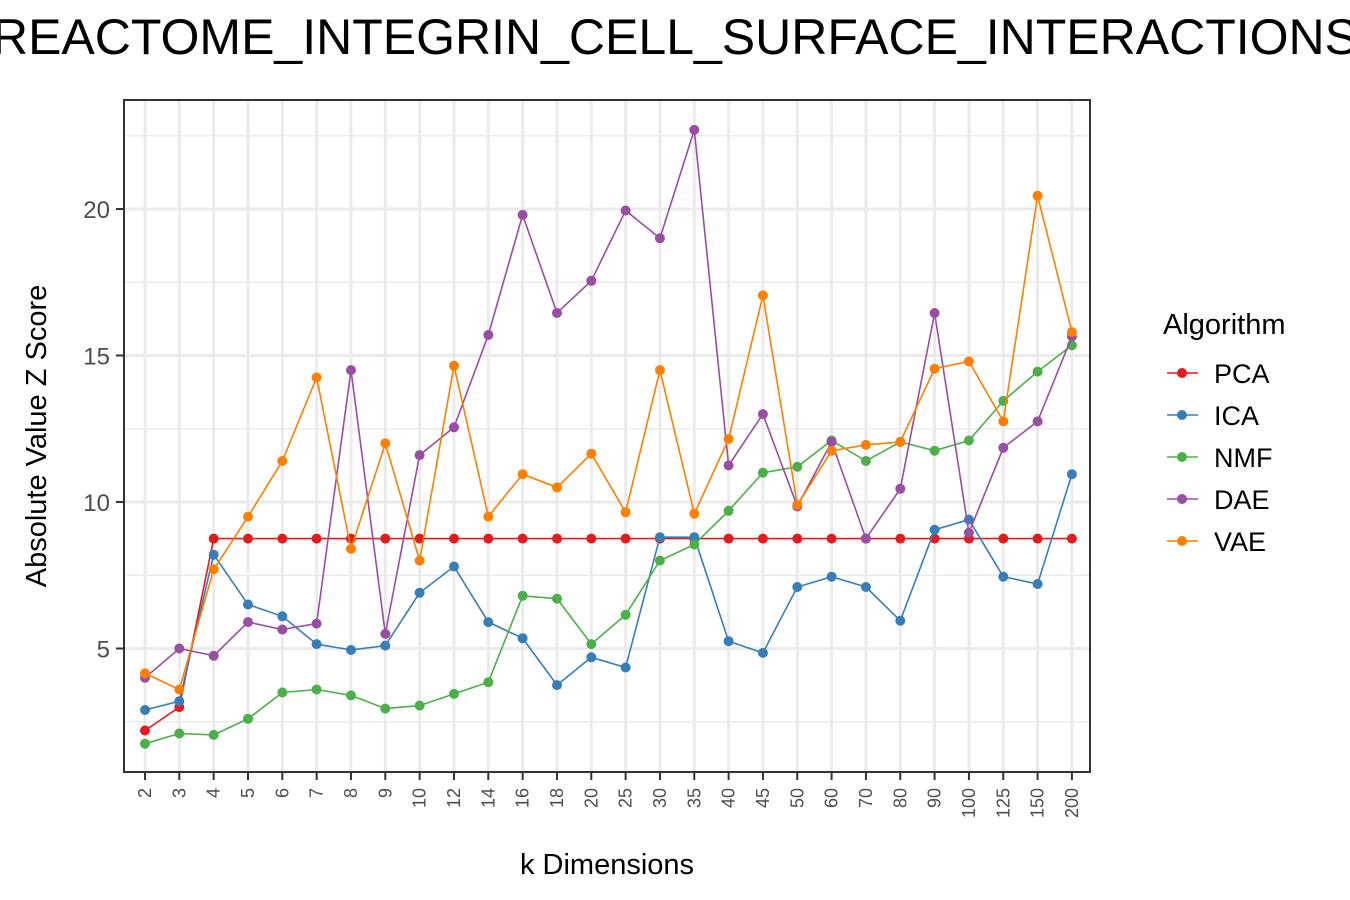 The image size is (1350, 900). I want to click on x-tick-label: 5, so click(248, 793).